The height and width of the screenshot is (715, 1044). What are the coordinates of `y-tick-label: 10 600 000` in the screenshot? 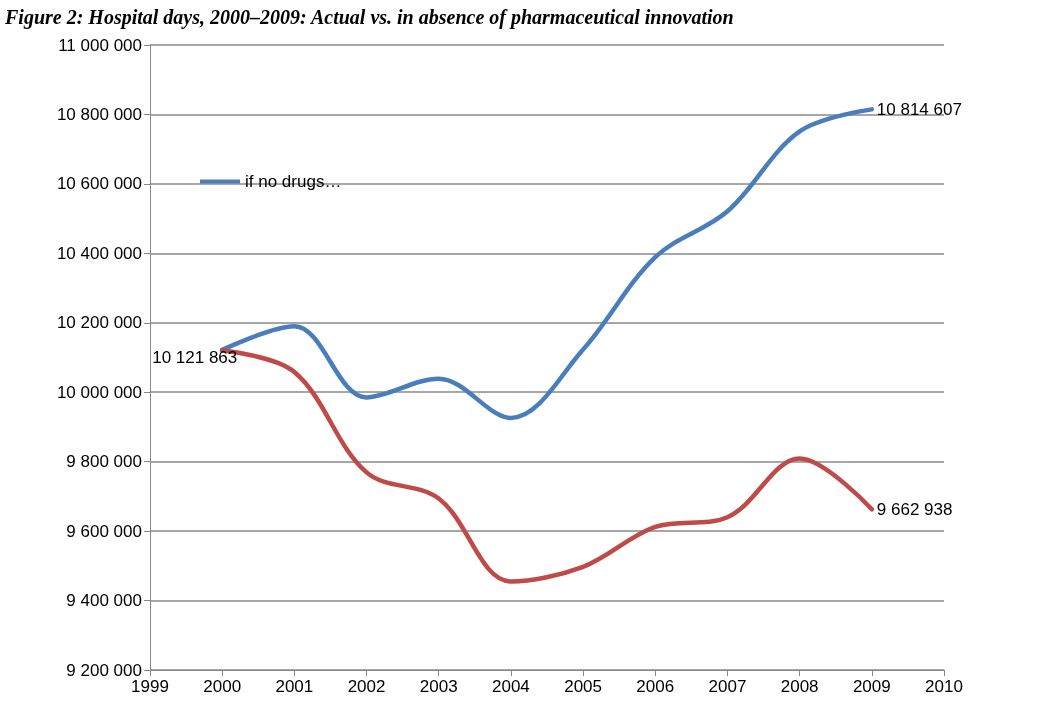 It's located at (99, 184).